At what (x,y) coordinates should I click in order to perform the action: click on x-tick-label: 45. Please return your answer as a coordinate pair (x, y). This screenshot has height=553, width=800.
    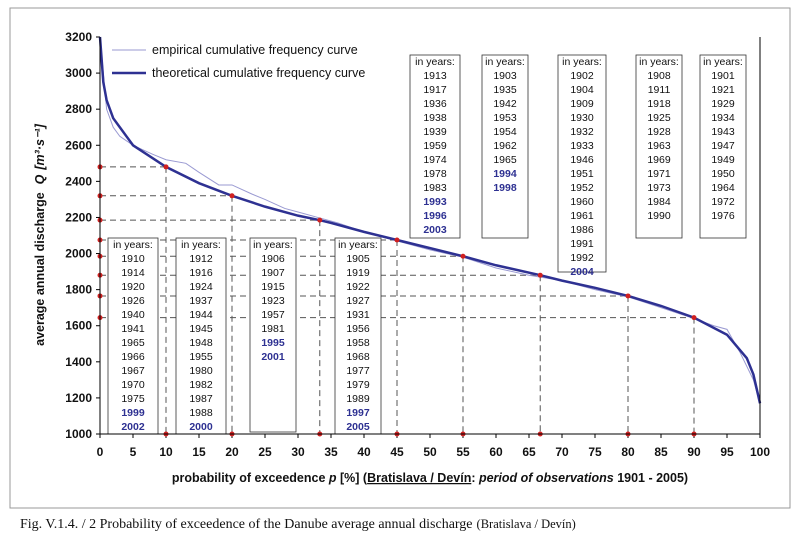
    Looking at the image, I should click on (397, 452).